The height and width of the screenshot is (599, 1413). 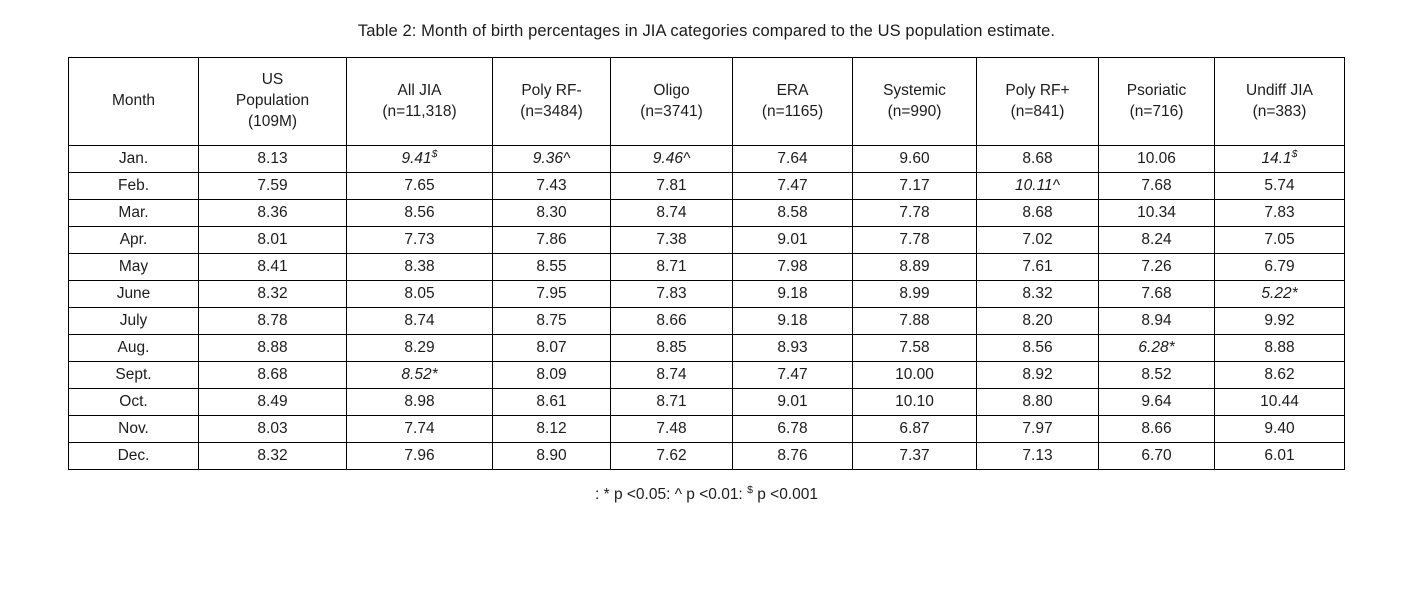 I want to click on significance-footnote: : * p <0.05: ^ p <0.01: $ p <0.001, so click(x=706, y=493).